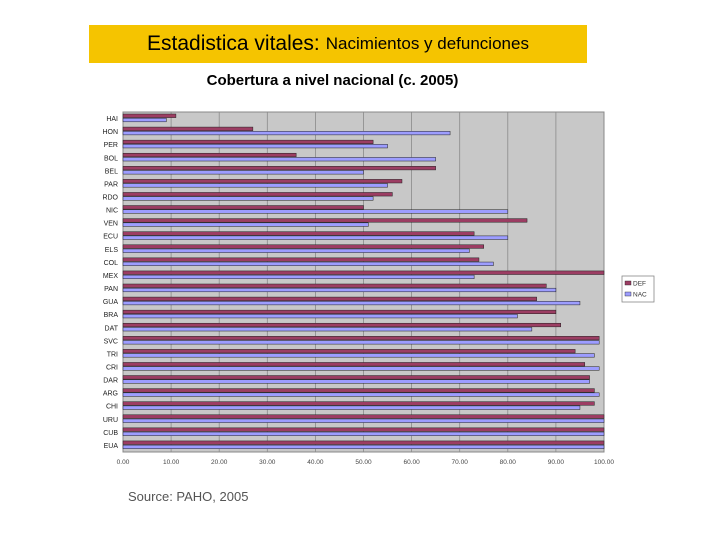 The image size is (720, 540). What do you see at coordinates (363, 416) in the screenshot?
I see `bar-def-uru` at bounding box center [363, 416].